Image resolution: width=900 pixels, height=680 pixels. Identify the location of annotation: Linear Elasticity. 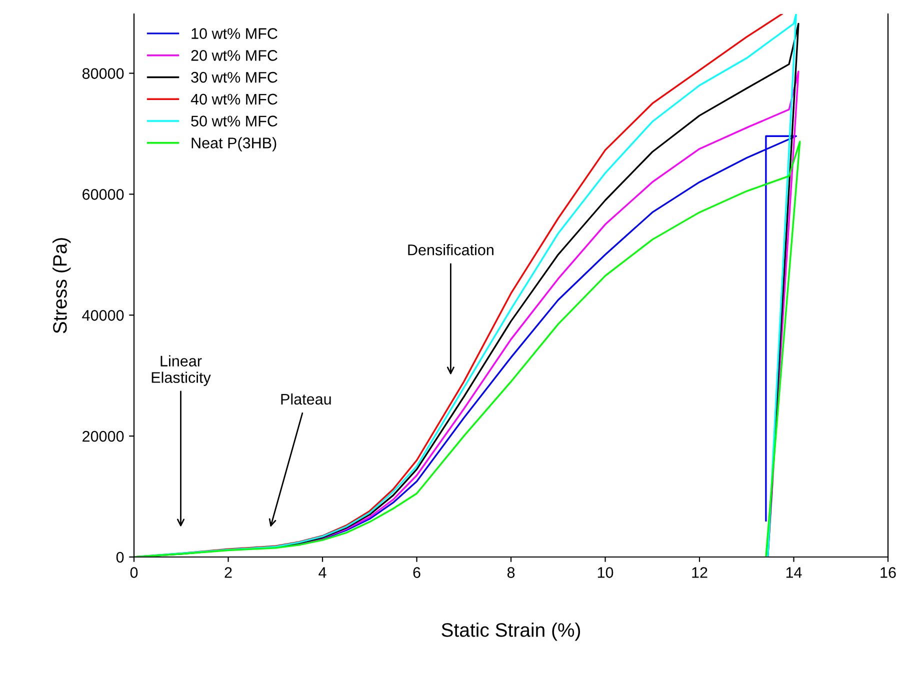
(181, 370).